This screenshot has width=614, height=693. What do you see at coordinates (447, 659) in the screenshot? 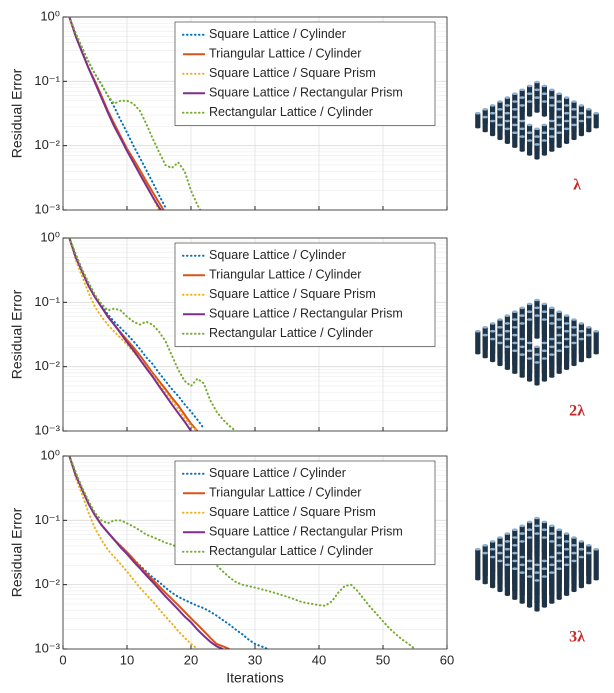
I see `x-tick-label: 60` at bounding box center [447, 659].